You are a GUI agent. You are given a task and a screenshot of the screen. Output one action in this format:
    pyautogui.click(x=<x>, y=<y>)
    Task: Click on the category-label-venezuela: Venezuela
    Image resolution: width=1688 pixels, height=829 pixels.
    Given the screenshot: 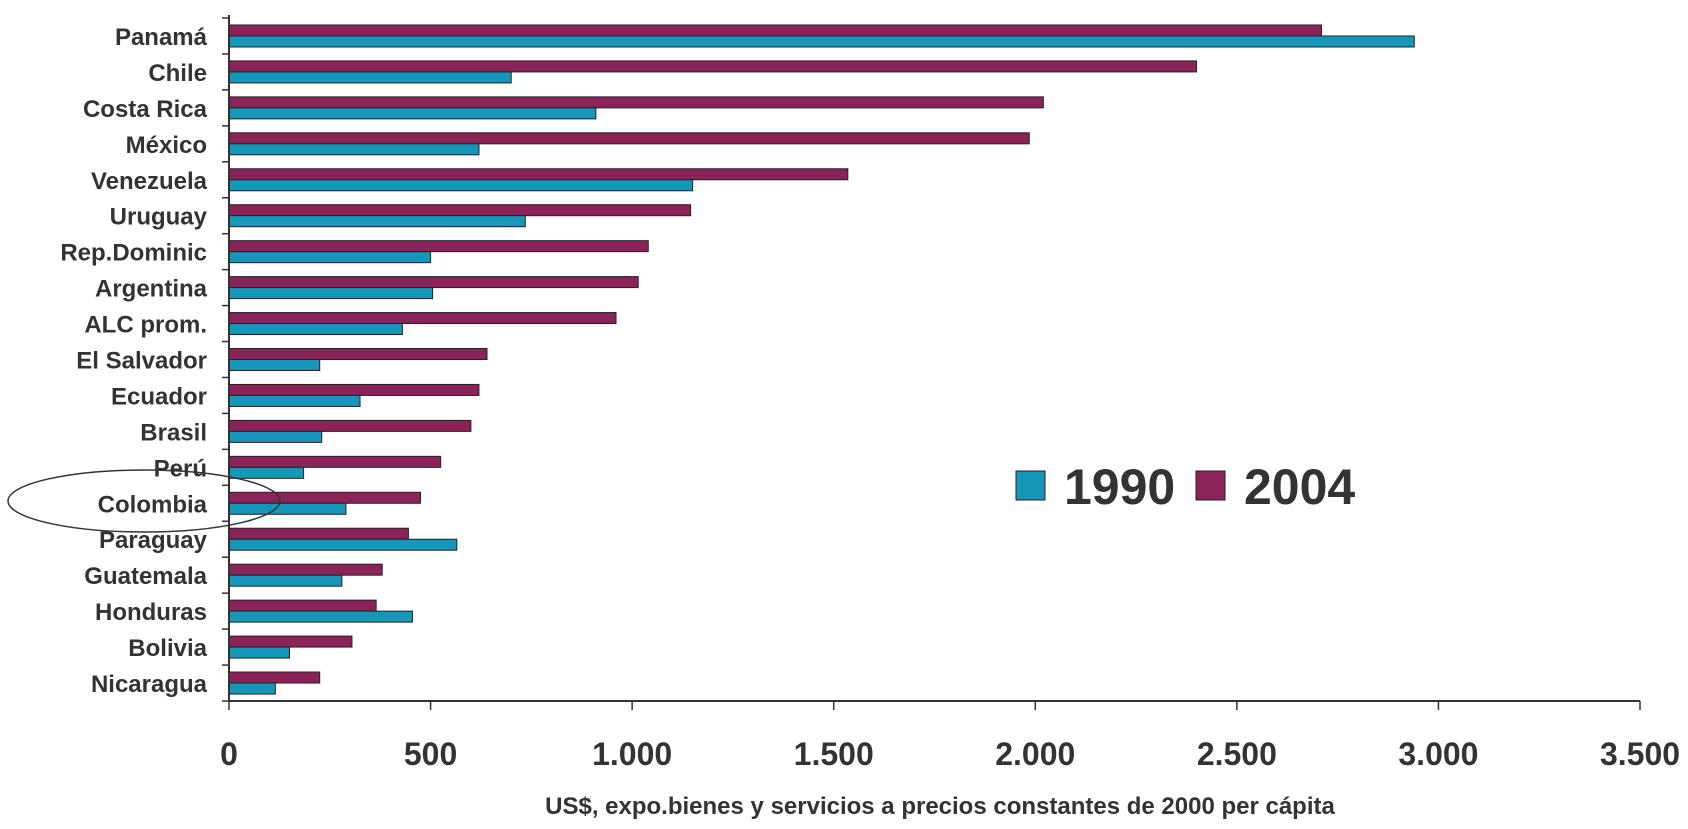 What is the action you would take?
    pyautogui.click(x=149, y=181)
    